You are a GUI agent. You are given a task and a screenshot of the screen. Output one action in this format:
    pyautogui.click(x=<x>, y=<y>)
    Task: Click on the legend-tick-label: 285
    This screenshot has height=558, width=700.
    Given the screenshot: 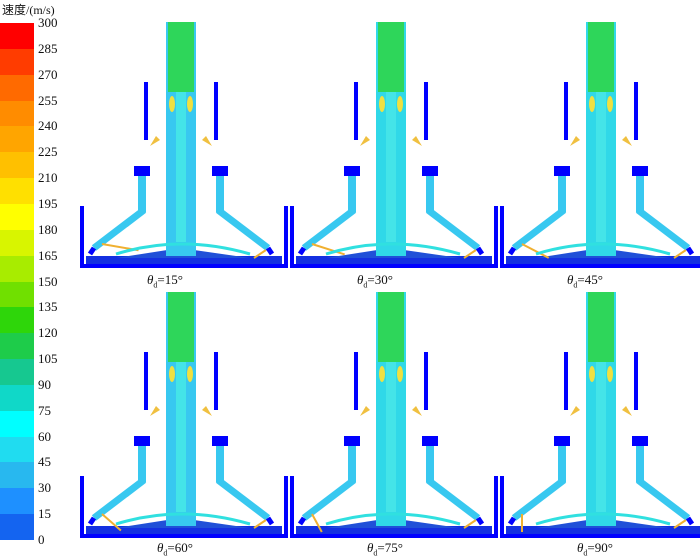 What is the action you would take?
    pyautogui.click(x=48, y=48)
    